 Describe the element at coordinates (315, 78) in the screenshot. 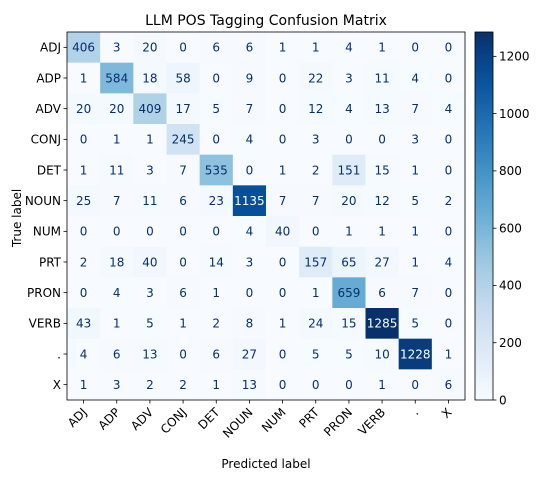

I see `cell-value-label: 22` at that location.